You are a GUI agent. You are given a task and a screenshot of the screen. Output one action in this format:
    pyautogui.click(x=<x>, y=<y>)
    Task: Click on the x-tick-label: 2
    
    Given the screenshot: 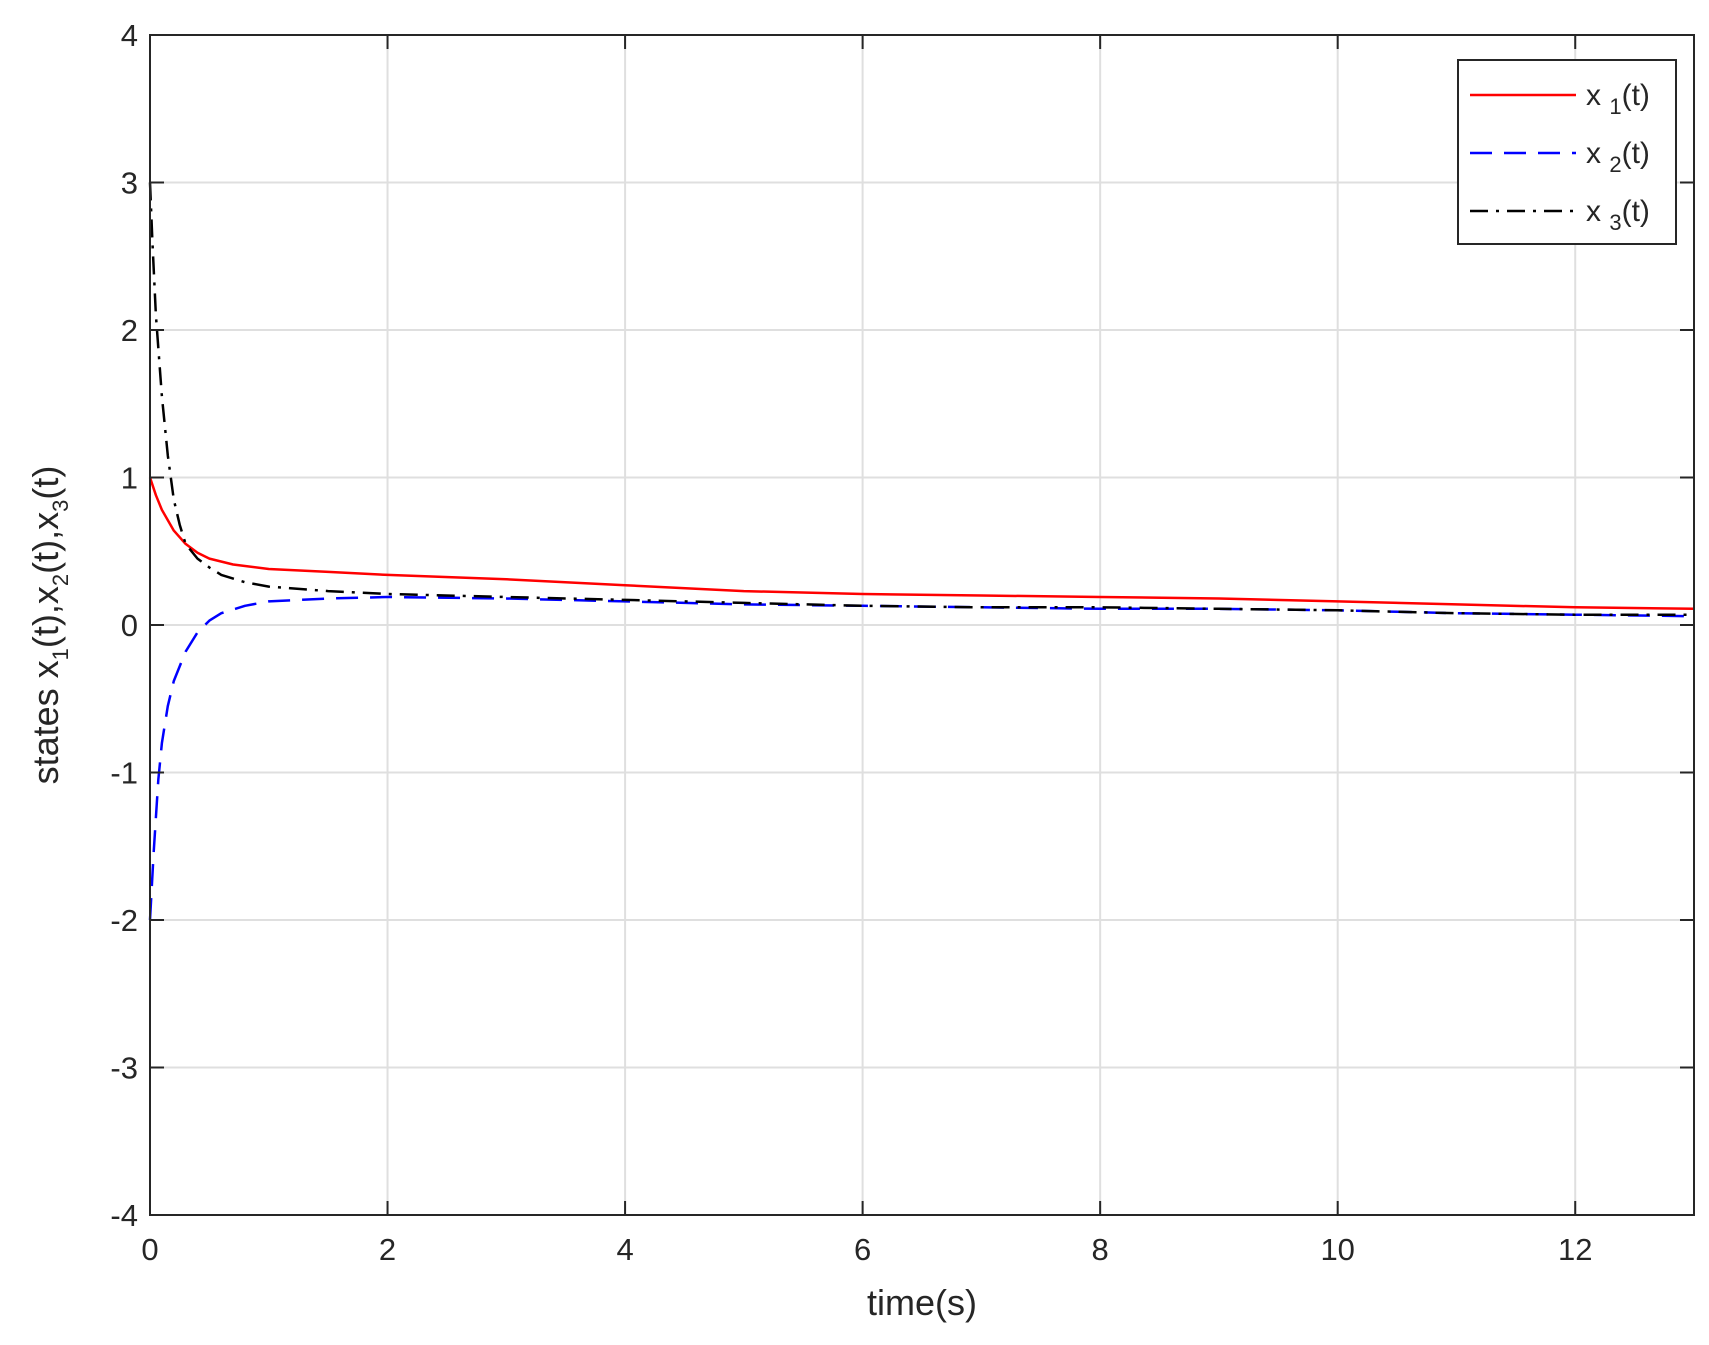 What is the action you would take?
    pyautogui.click(x=387, y=1249)
    